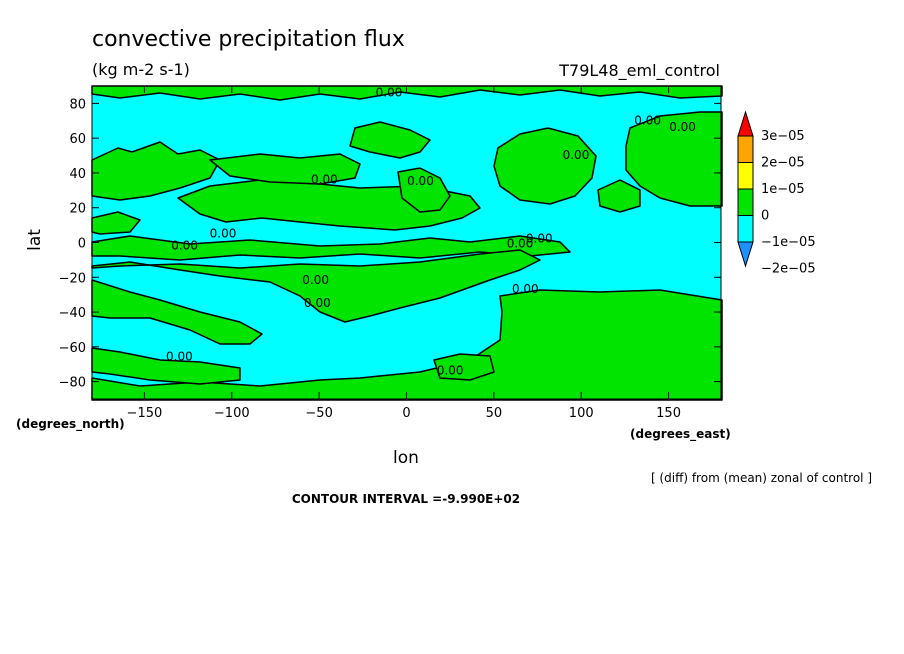 This screenshot has width=904, height=654. What do you see at coordinates (406, 458) in the screenshot?
I see `x-axis-label: lon` at bounding box center [406, 458].